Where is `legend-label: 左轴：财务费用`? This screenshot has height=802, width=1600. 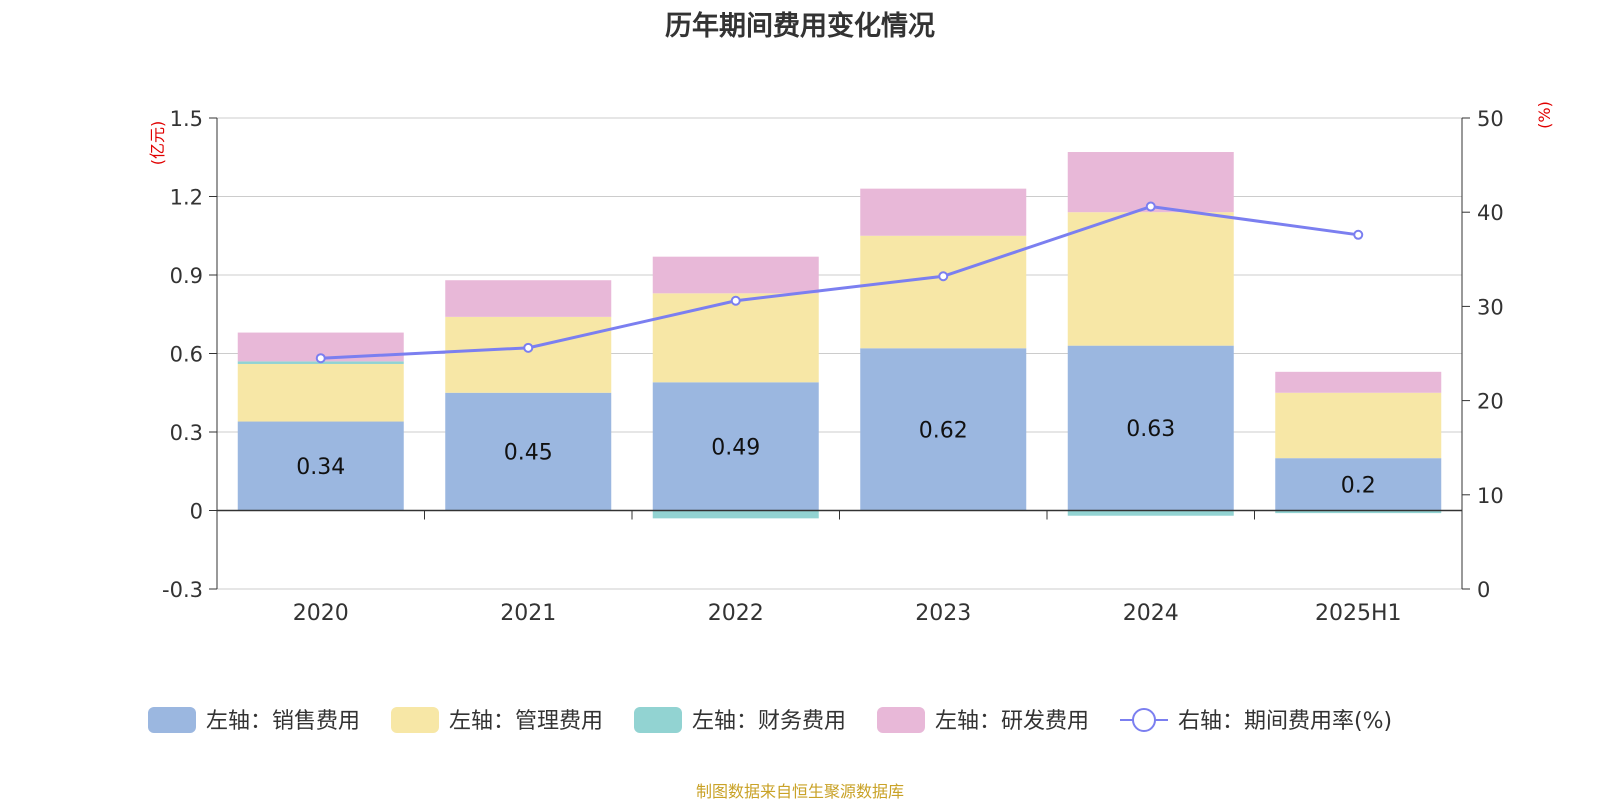 legend-label: 左轴：财务费用 is located at coordinates (769, 721).